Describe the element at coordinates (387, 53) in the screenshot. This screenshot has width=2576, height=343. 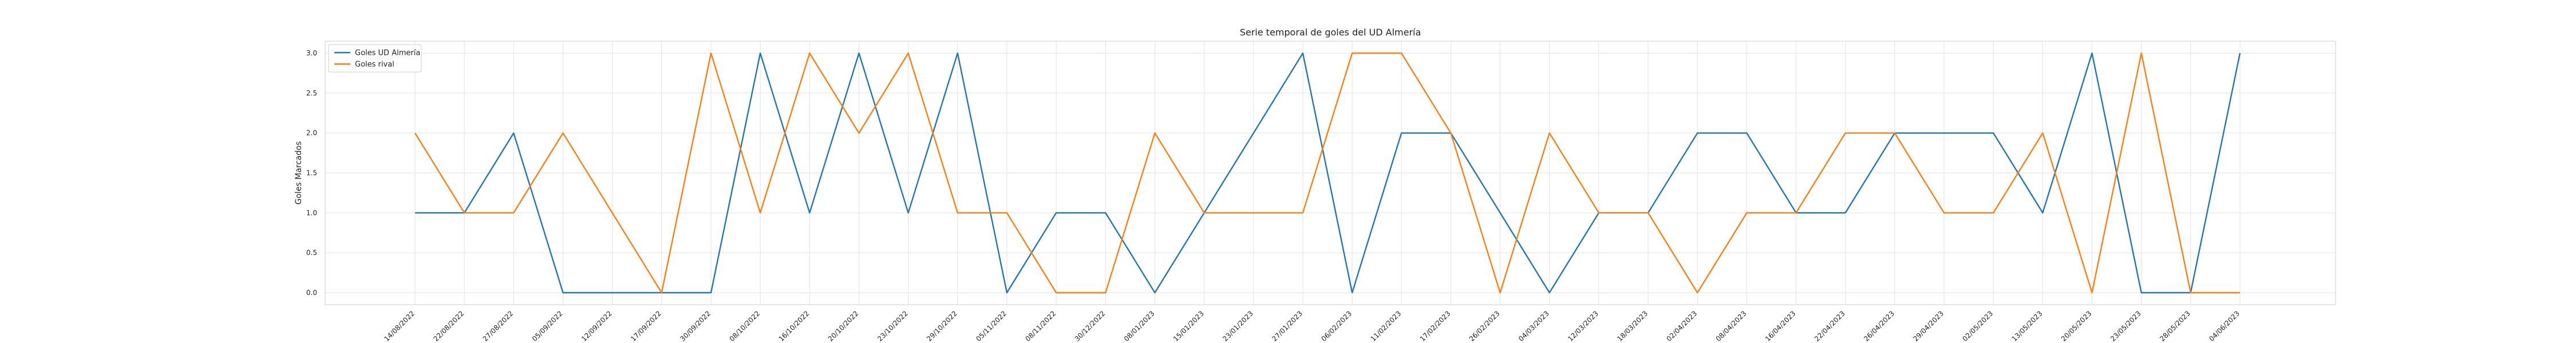
I see `legend-label: Goles UD Almería` at that location.